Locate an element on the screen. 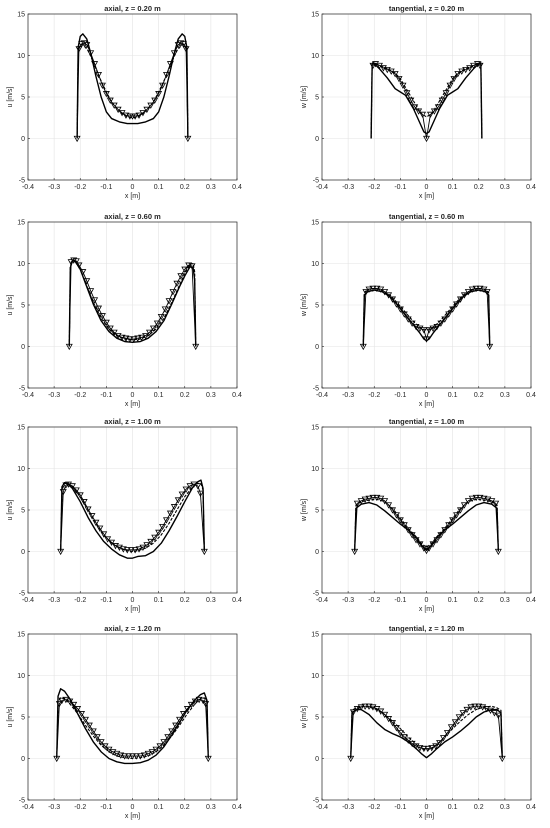 The image size is (550, 828). x-tick-label: -0.2 is located at coordinates (374, 807).